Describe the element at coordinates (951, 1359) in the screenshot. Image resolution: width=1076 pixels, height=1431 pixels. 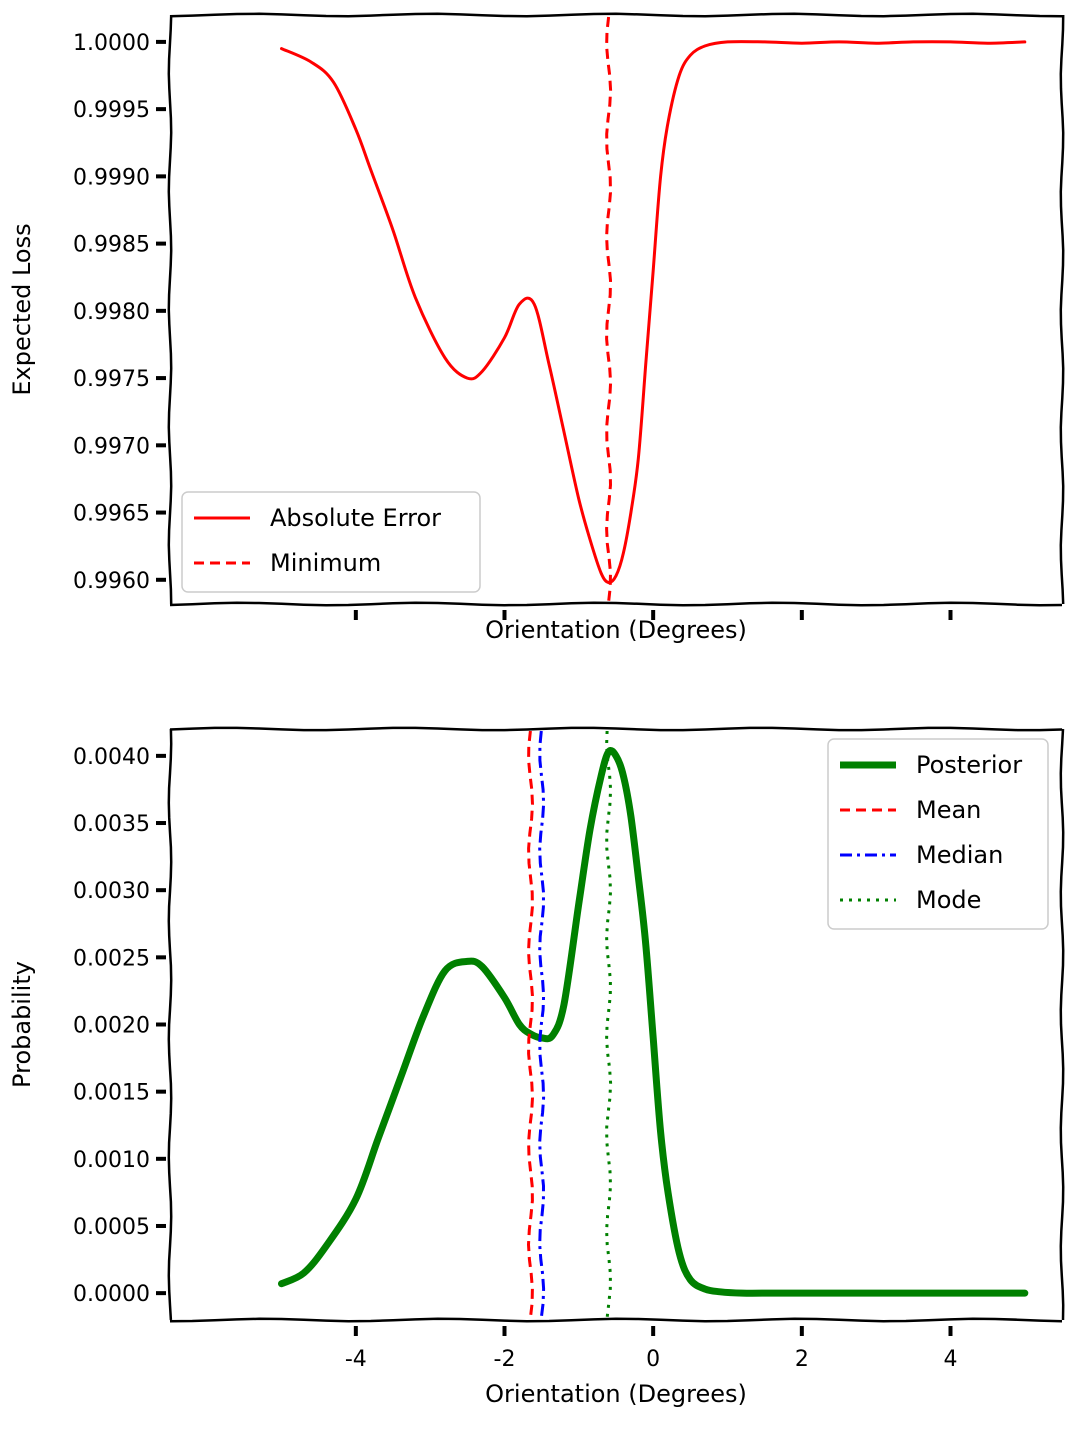
I see `x-tick-label: 4` at that location.